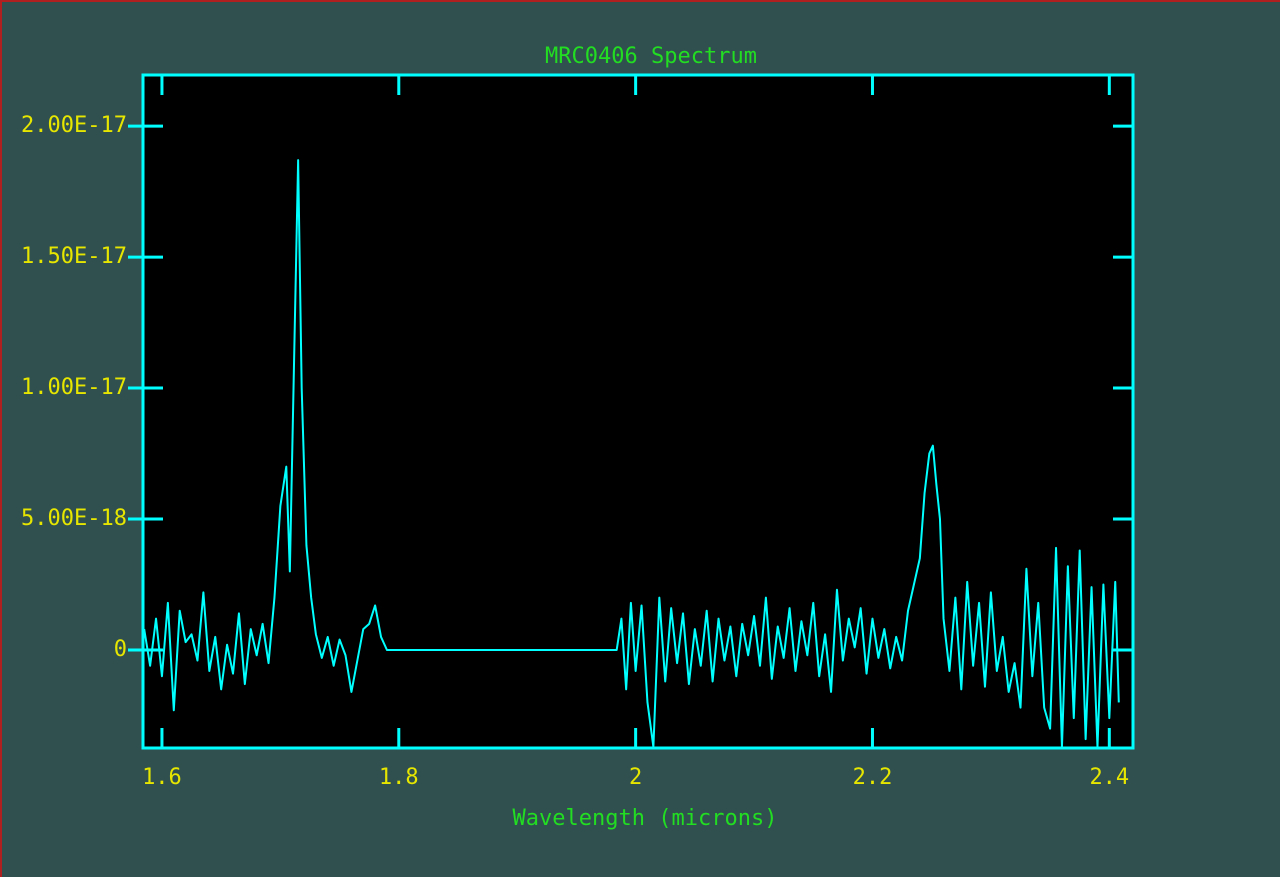  I want to click on y-tick-label: 2.00E-17, so click(74, 125).